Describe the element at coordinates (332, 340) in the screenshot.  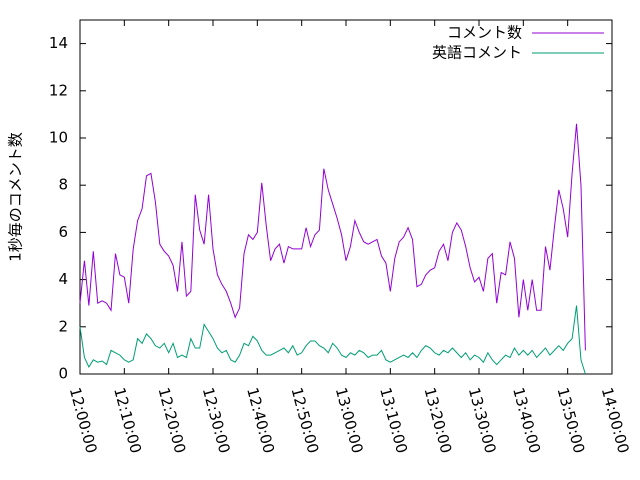
I see `series-line` at that location.